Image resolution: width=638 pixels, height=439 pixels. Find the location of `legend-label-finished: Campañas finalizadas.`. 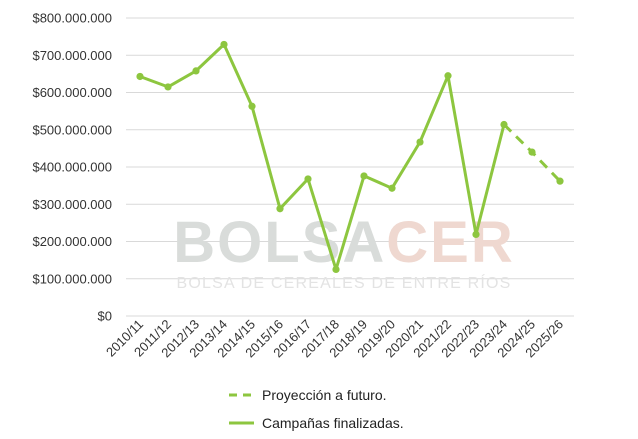

legend-label-finished: Campañas finalizadas. is located at coordinates (333, 423).